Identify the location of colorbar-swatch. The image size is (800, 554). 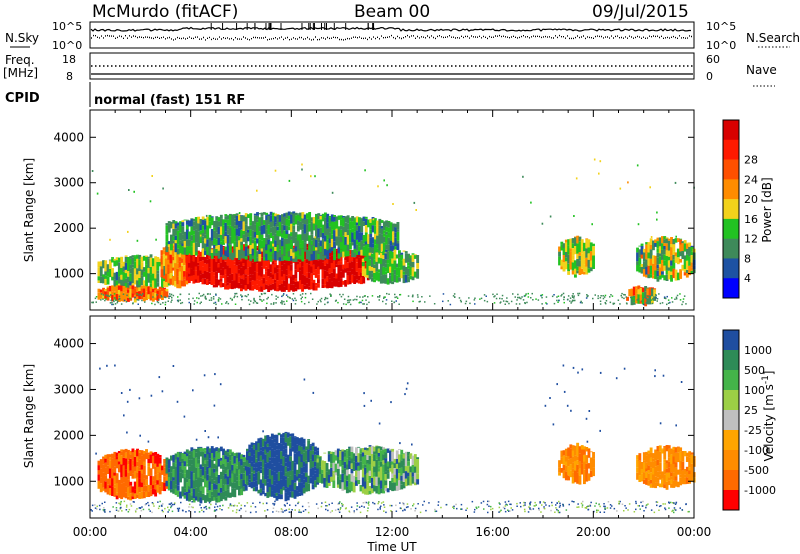
(731, 340).